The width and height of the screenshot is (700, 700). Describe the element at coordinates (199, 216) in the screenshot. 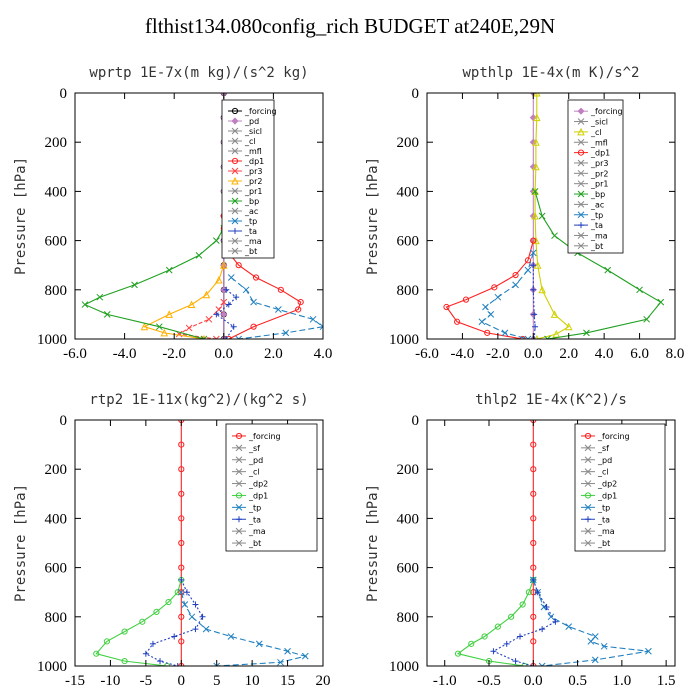

I see `plot-frame` at that location.